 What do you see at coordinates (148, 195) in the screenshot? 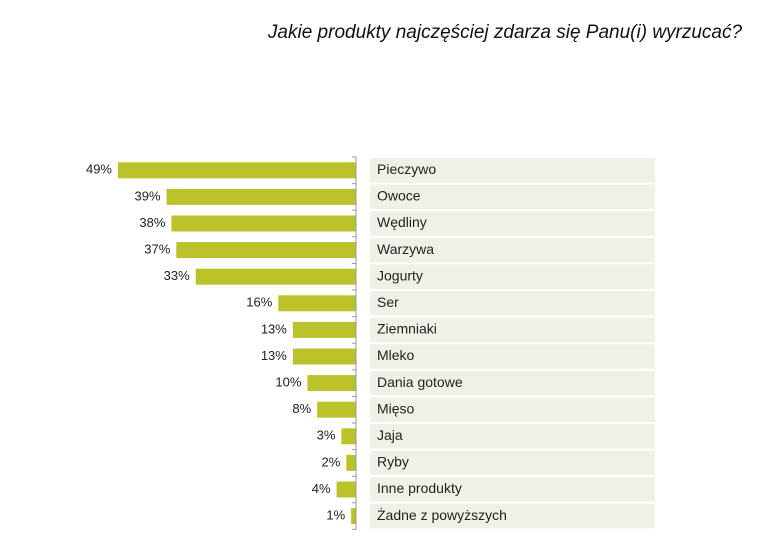
I see `value-label: 39%` at bounding box center [148, 195].